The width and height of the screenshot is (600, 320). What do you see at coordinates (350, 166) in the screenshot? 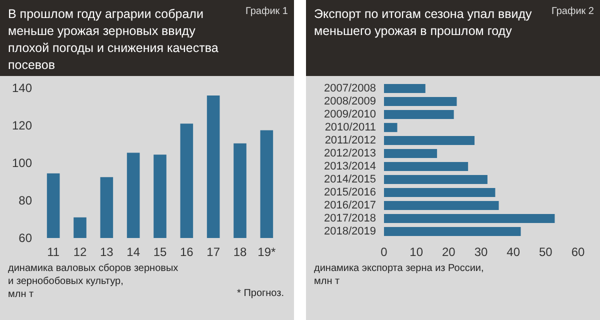
I see `y-tick-label: 2013/2014` at bounding box center [350, 166].